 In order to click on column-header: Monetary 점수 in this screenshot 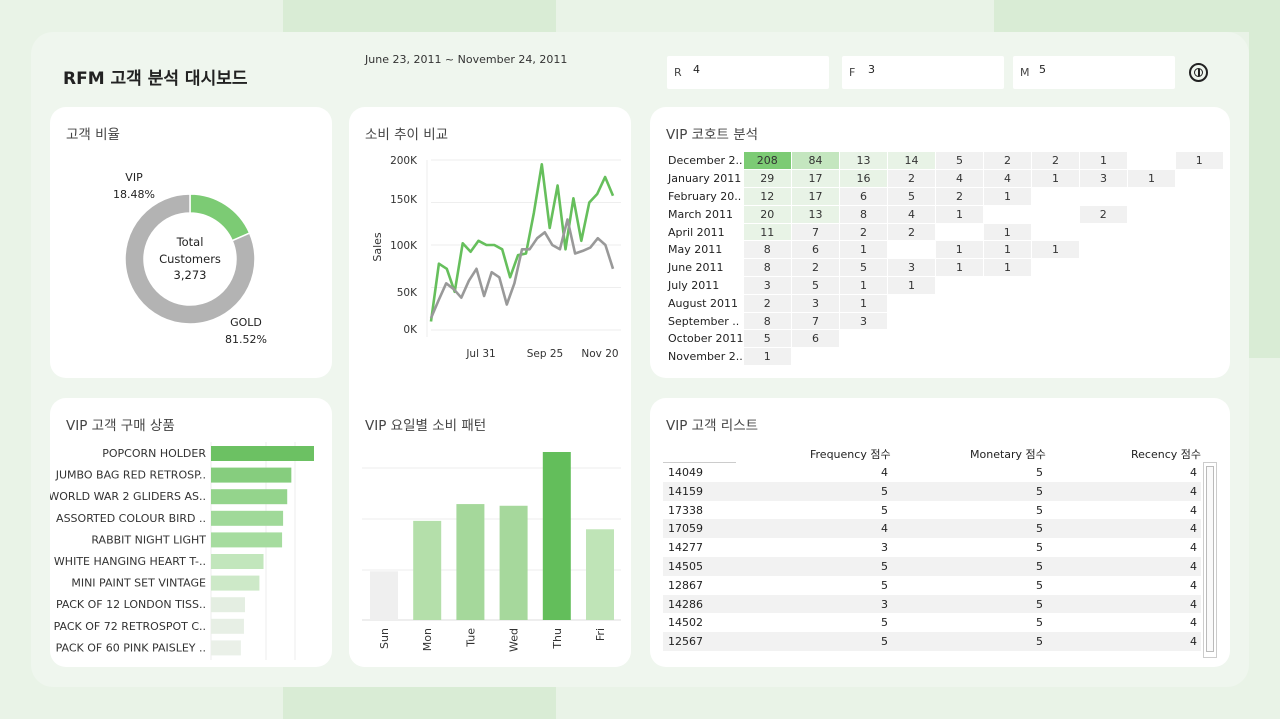, I will do `click(1008, 454)`.